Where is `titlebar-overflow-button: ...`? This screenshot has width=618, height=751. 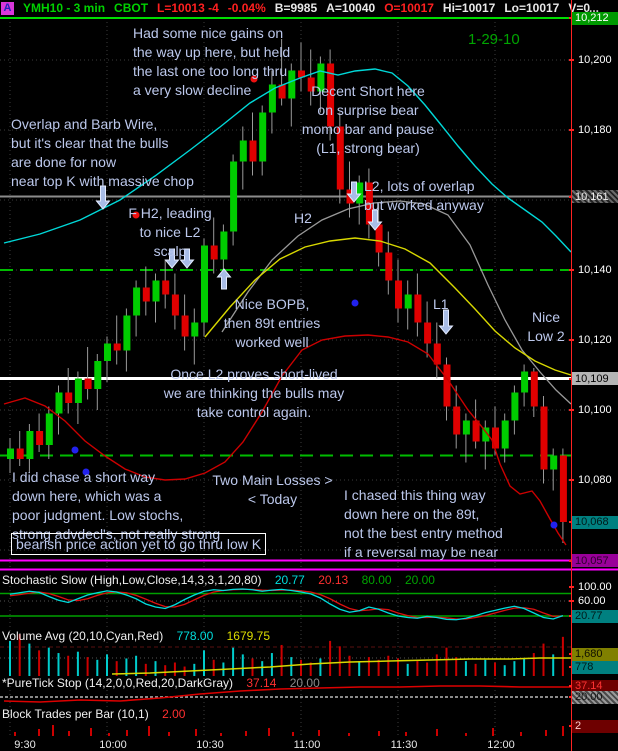 titlebar-overflow-button: ... is located at coordinates (593, 8).